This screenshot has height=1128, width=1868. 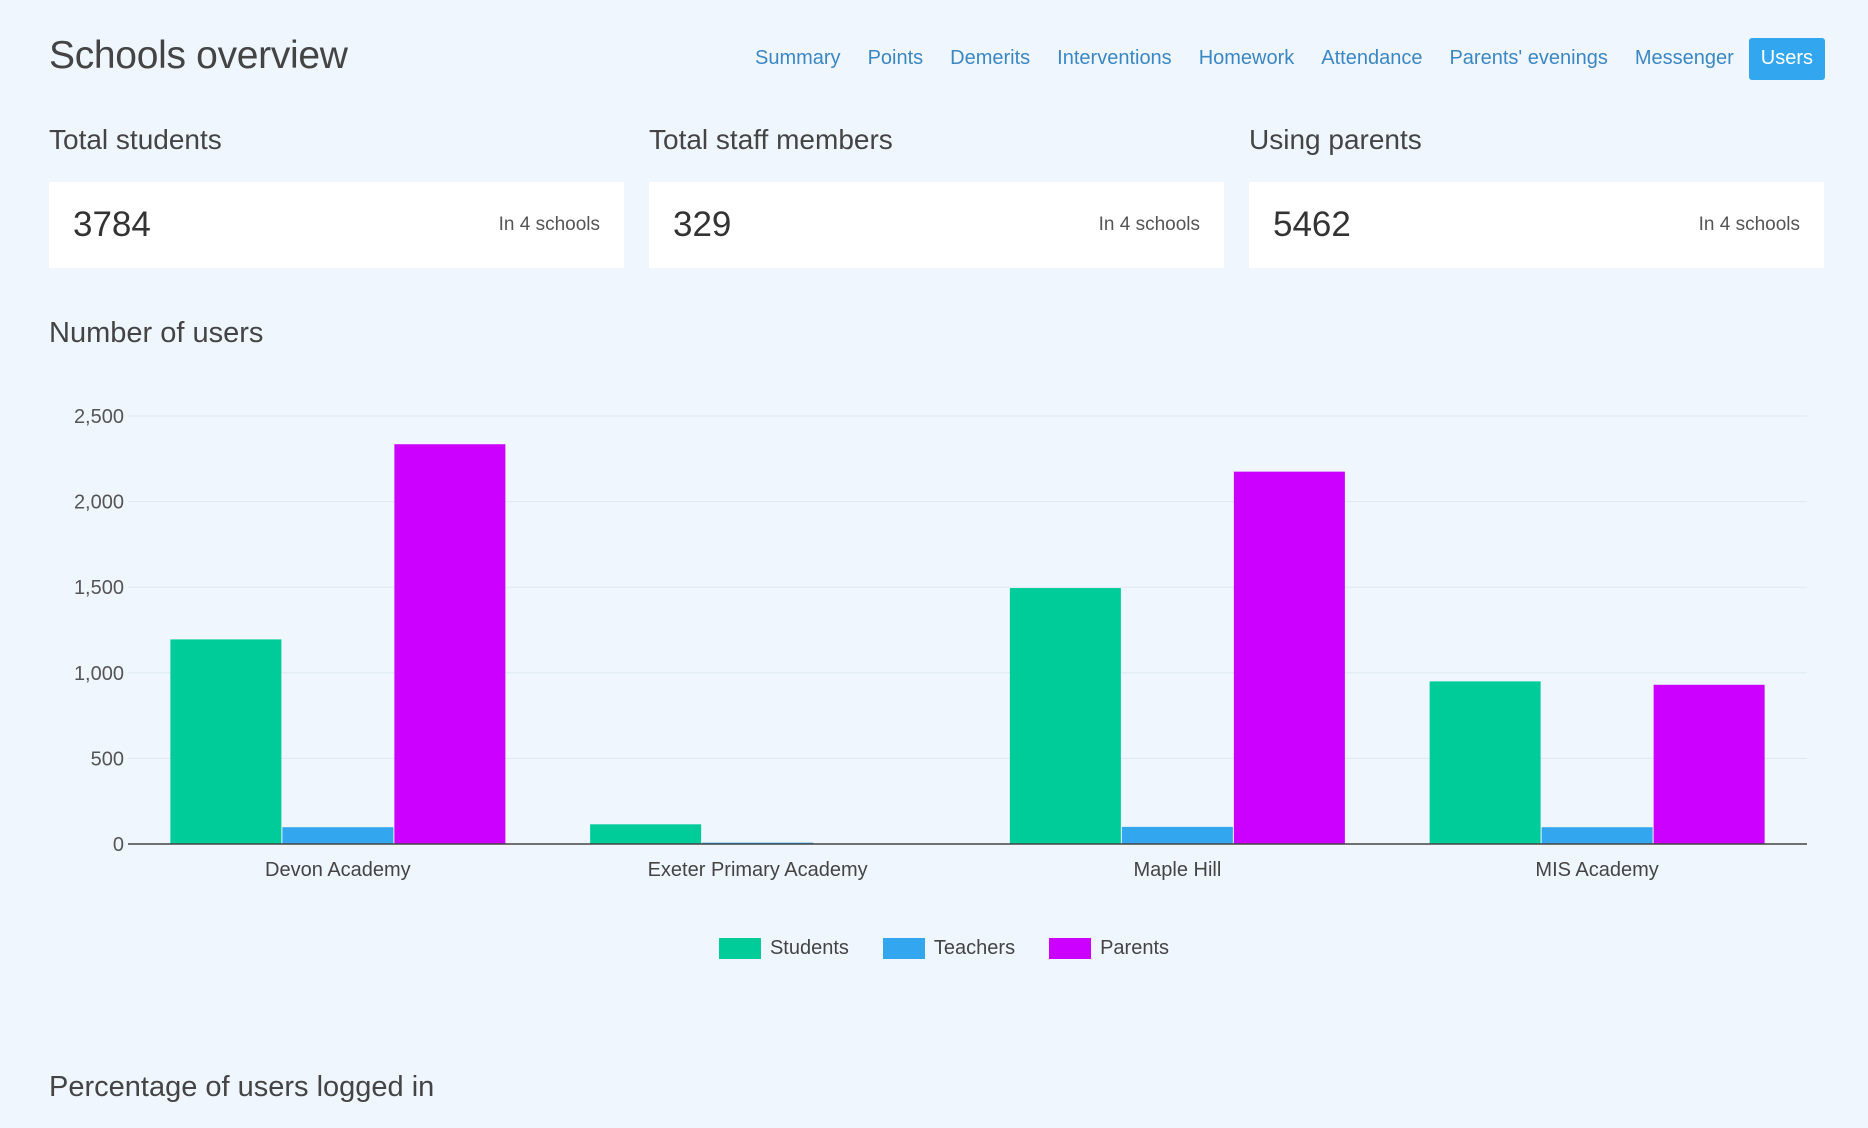 I want to click on legend-item-students: Students, so click(x=783, y=948).